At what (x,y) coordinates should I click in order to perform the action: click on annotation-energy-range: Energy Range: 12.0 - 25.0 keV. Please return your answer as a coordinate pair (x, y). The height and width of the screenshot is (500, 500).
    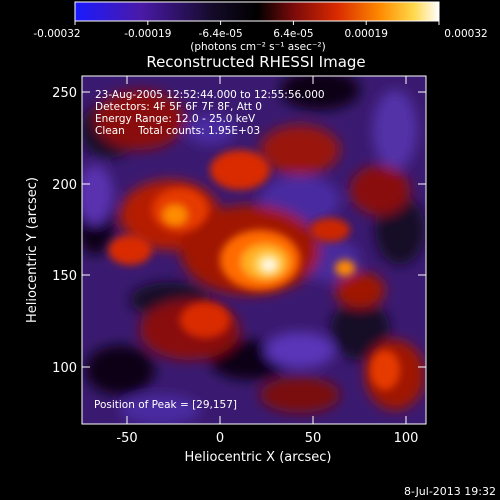
    Looking at the image, I should click on (175, 119).